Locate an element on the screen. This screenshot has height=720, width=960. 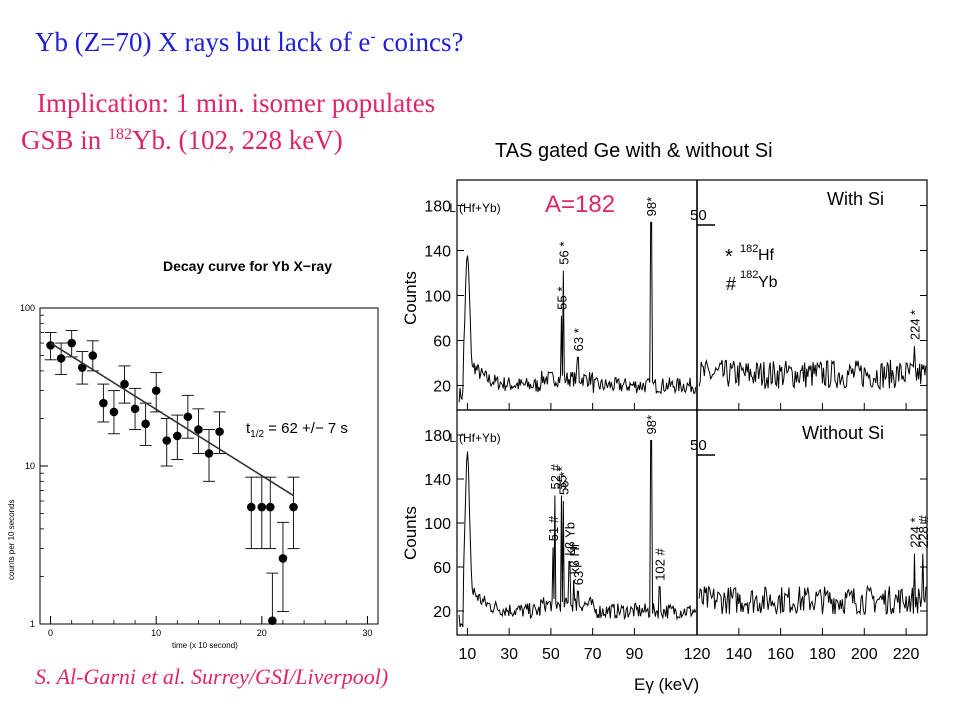
decay-fit-line is located at coordinates (172, 419).